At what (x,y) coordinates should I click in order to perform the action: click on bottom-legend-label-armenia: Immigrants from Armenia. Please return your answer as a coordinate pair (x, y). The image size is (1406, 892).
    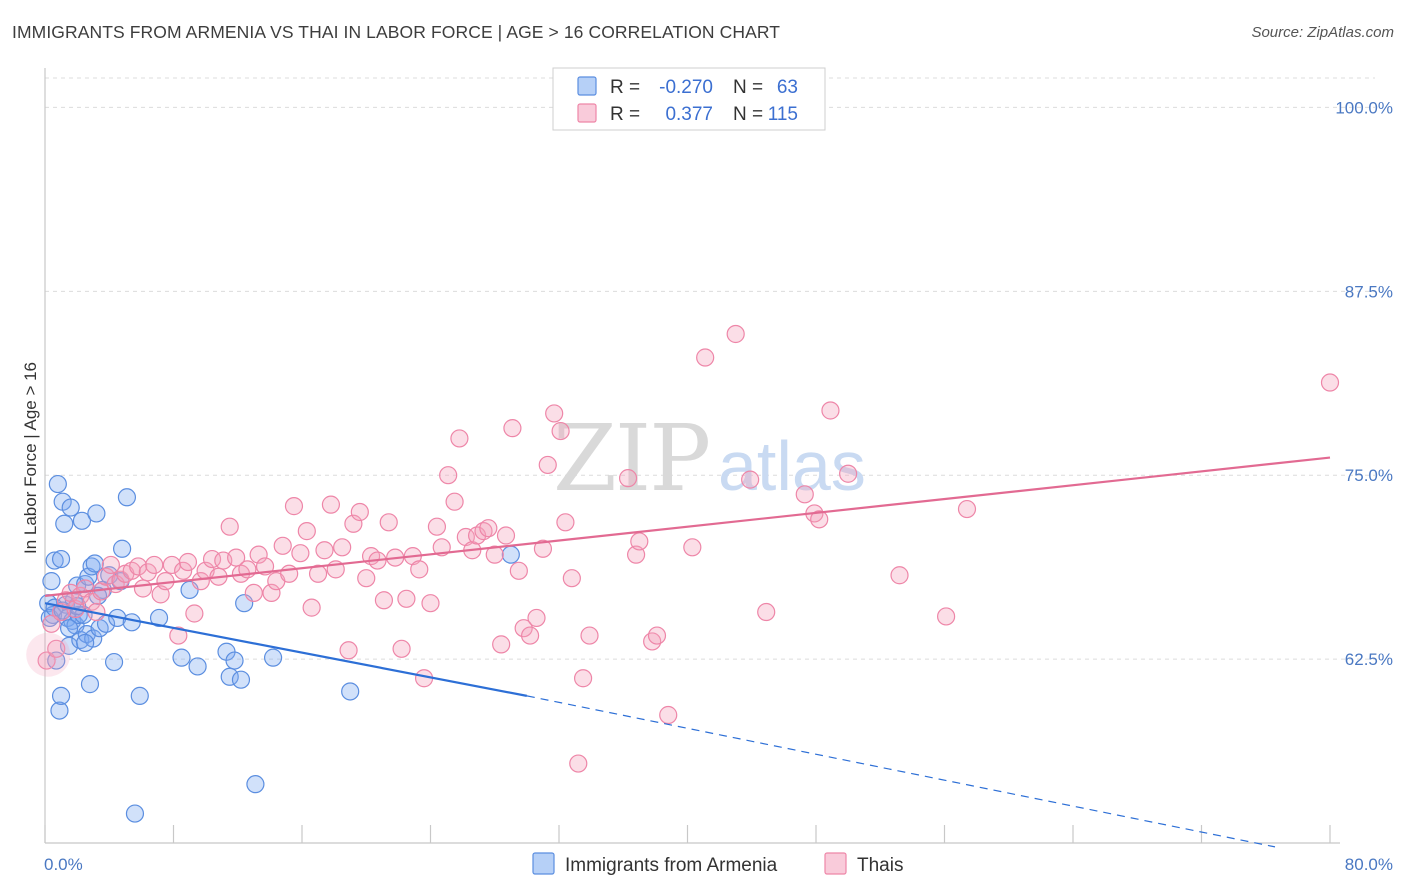
    Looking at the image, I should click on (671, 865).